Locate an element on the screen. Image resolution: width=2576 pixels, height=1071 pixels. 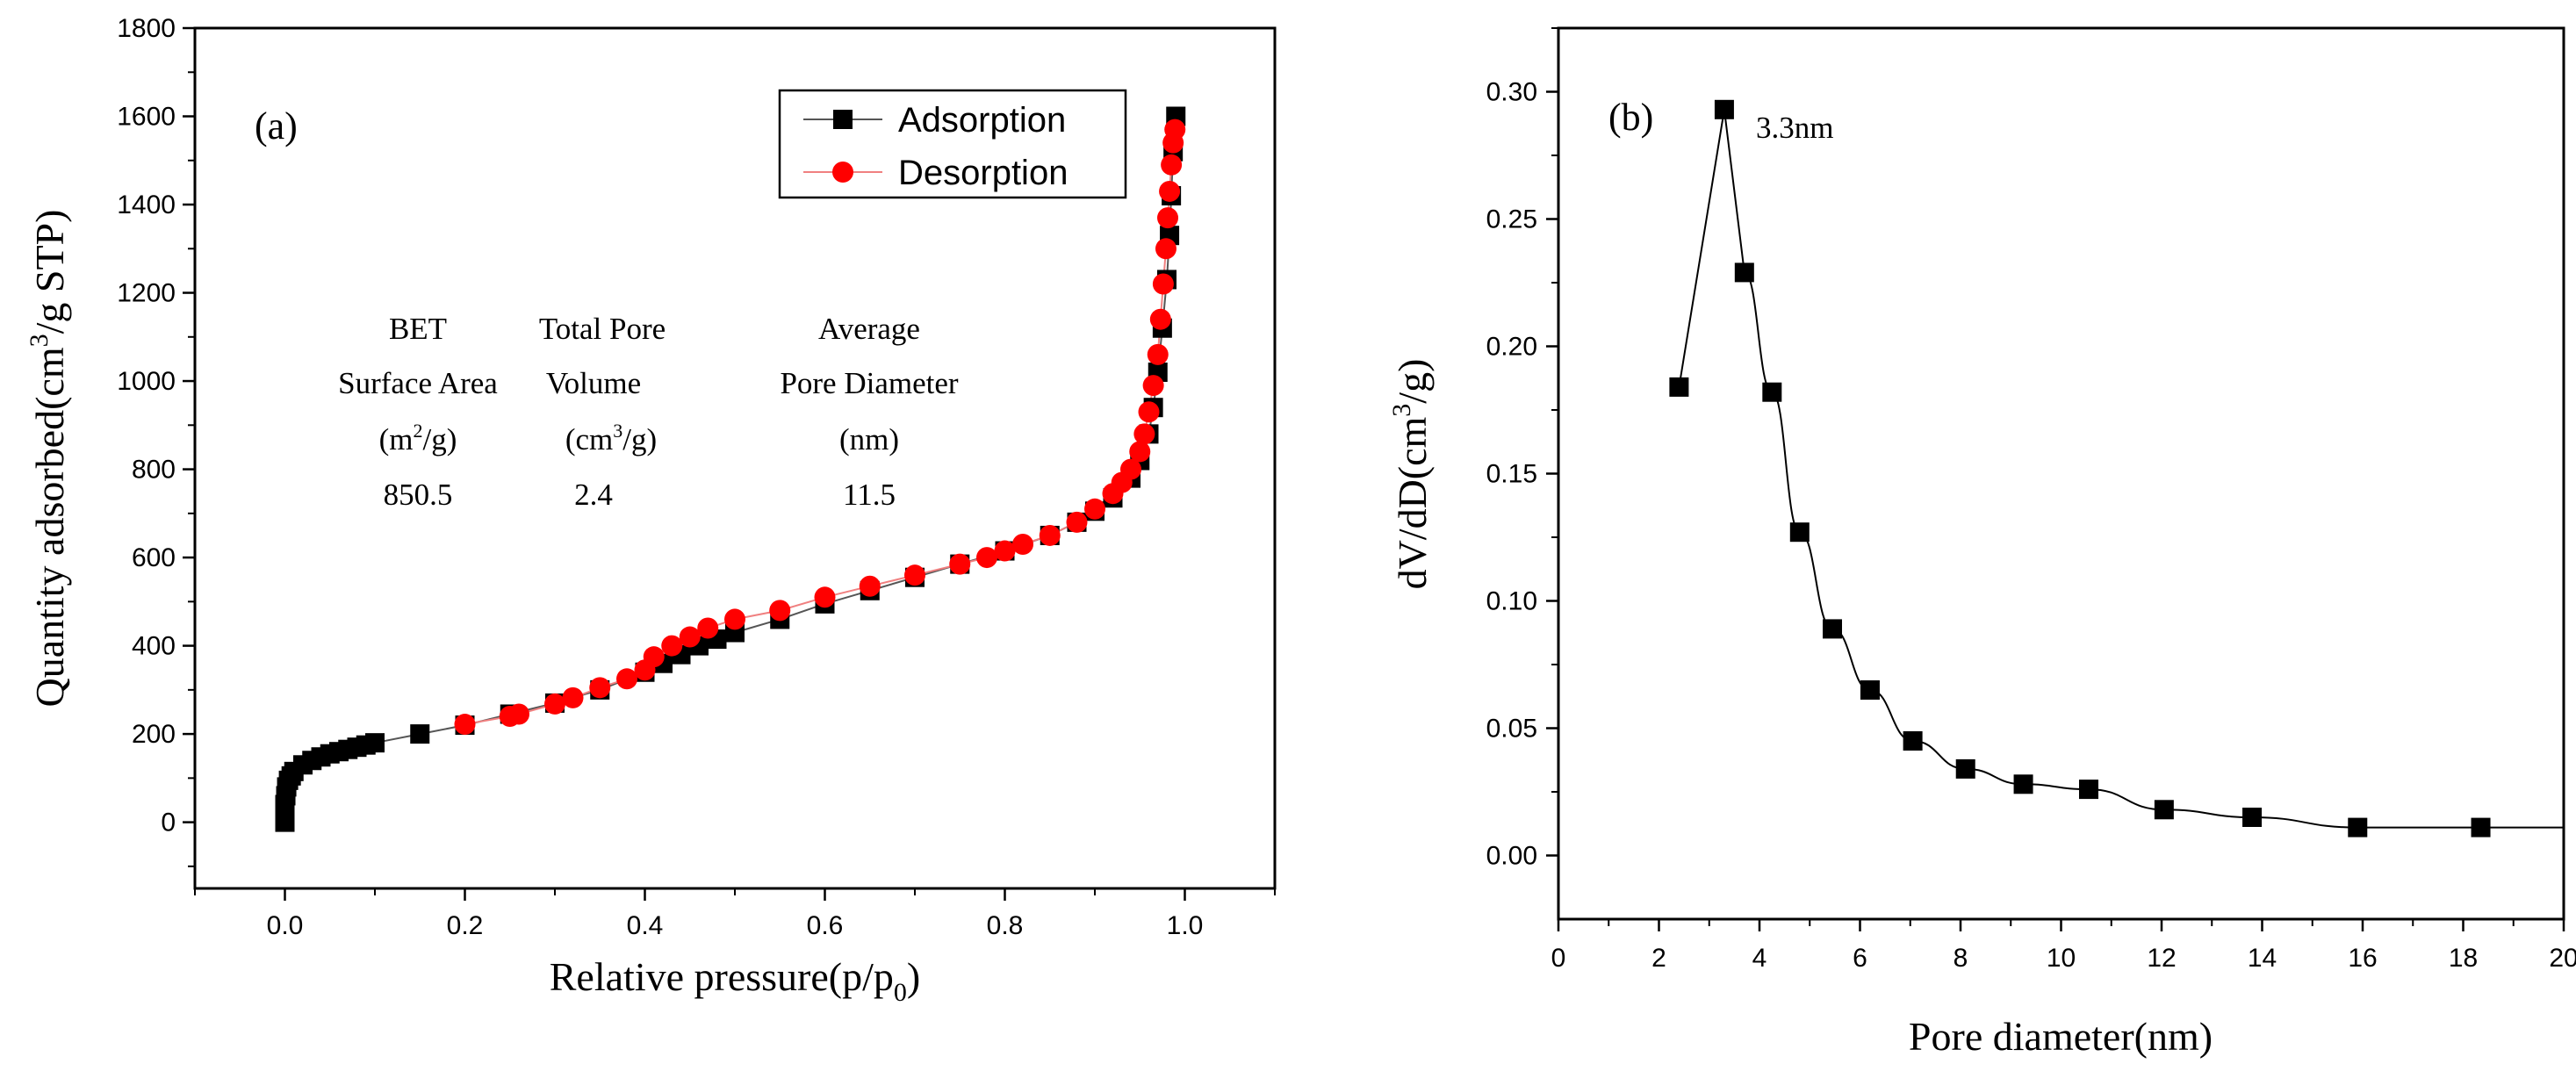
legend-desorption-label: Desorption is located at coordinates (983, 173).